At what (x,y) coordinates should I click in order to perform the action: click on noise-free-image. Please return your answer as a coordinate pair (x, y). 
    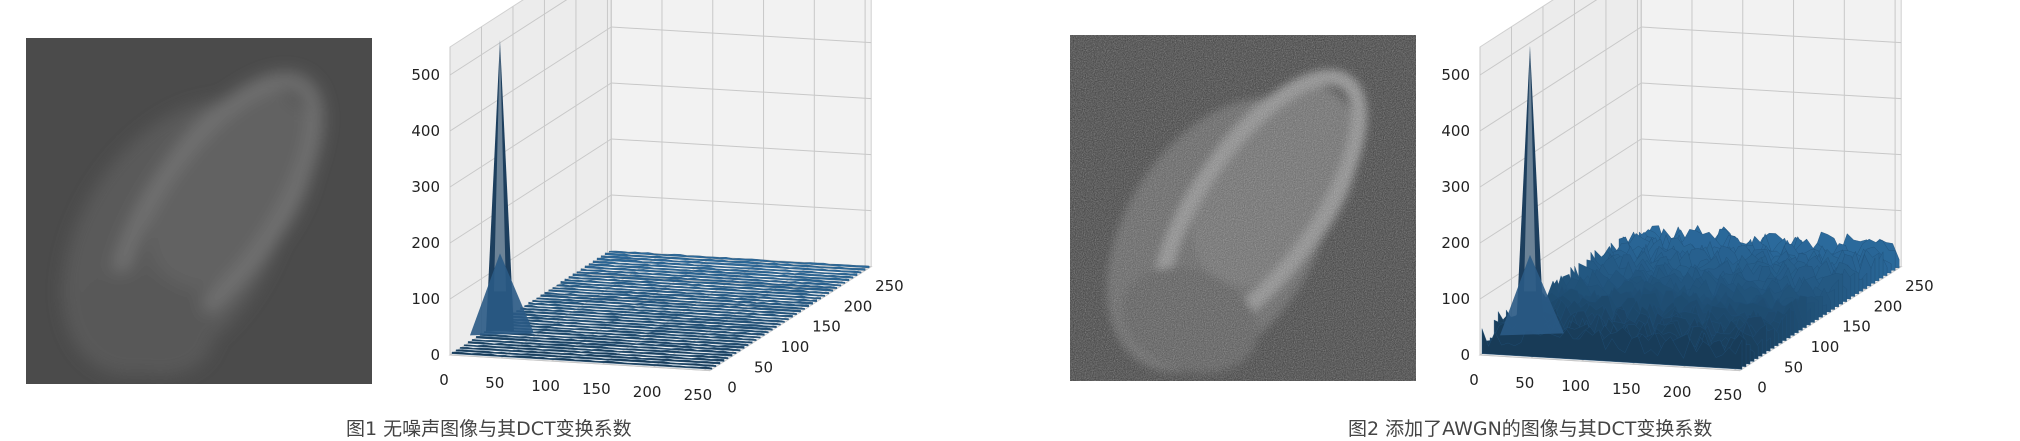
    Looking at the image, I should click on (199, 211).